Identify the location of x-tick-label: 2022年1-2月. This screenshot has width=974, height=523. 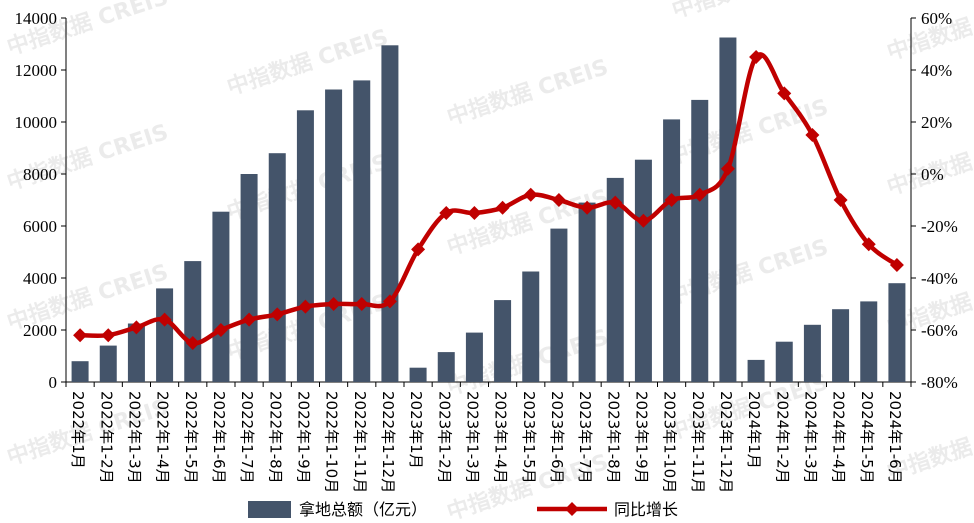
(106, 437).